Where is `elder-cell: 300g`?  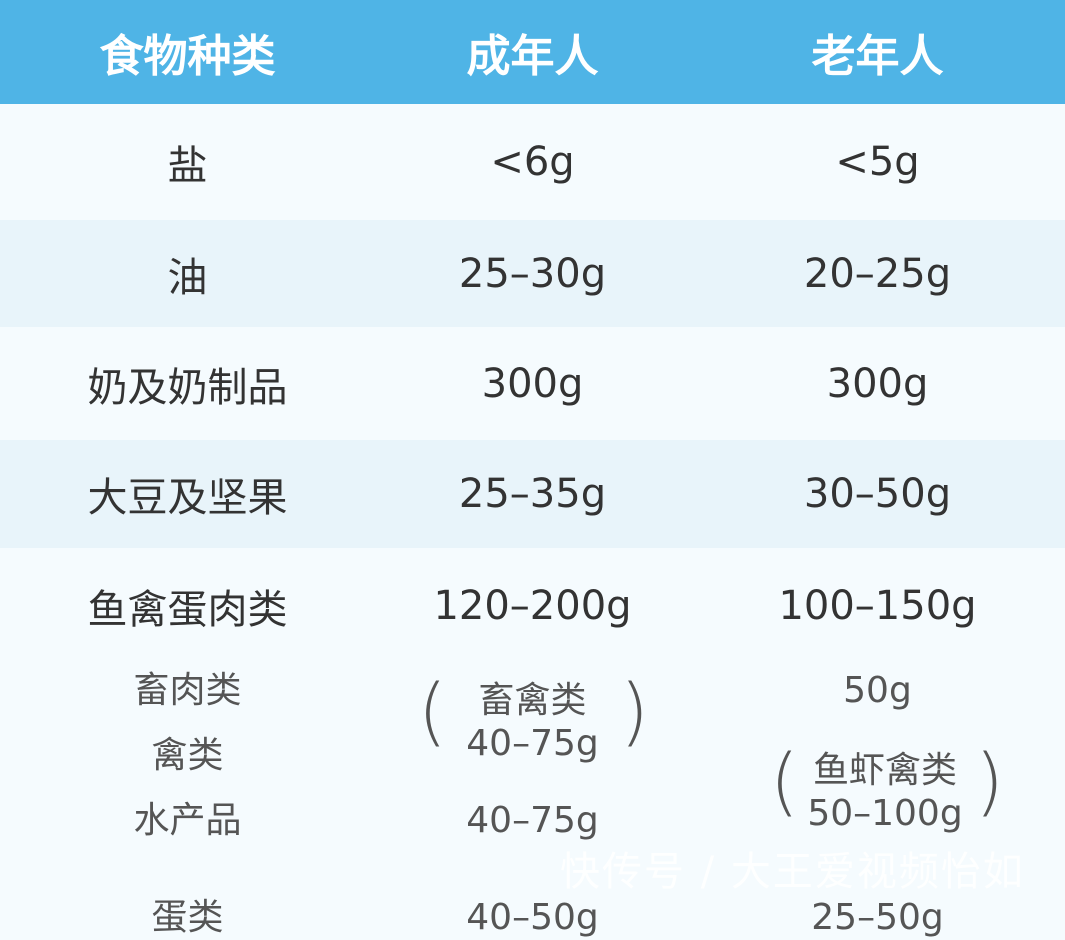 elder-cell: 300g is located at coordinates (877, 383).